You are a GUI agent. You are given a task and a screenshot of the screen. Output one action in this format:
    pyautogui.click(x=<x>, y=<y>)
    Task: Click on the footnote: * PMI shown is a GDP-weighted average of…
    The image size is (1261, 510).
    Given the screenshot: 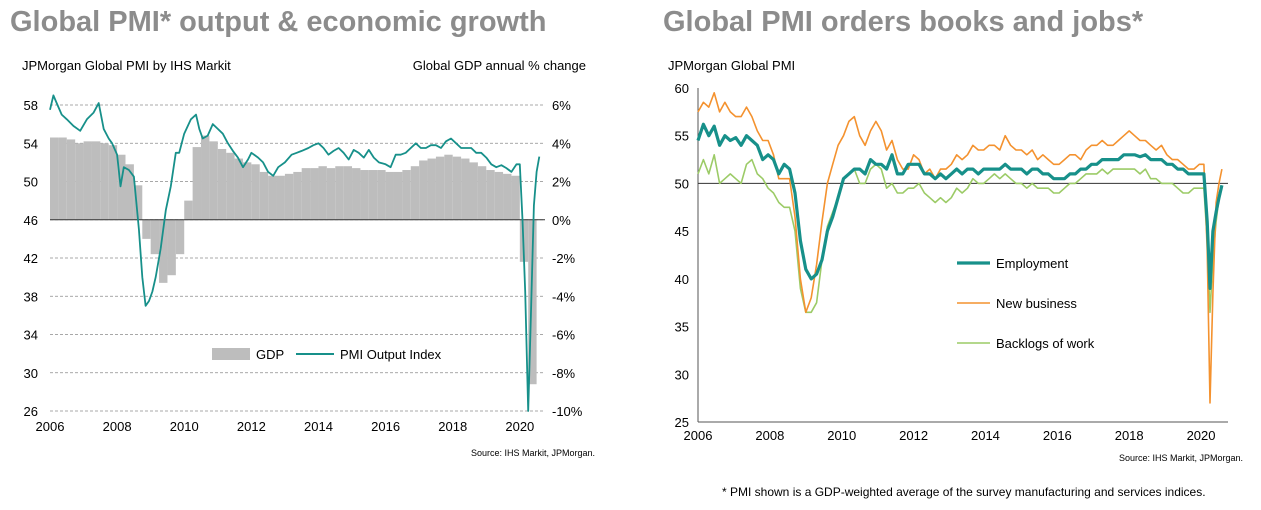 What is the action you would take?
    pyautogui.click(x=964, y=492)
    